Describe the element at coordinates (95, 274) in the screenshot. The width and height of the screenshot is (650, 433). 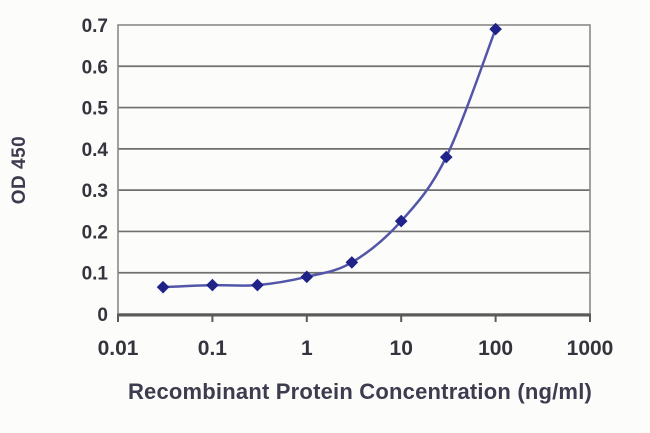
I see `y-tick-label: 0.1` at that location.